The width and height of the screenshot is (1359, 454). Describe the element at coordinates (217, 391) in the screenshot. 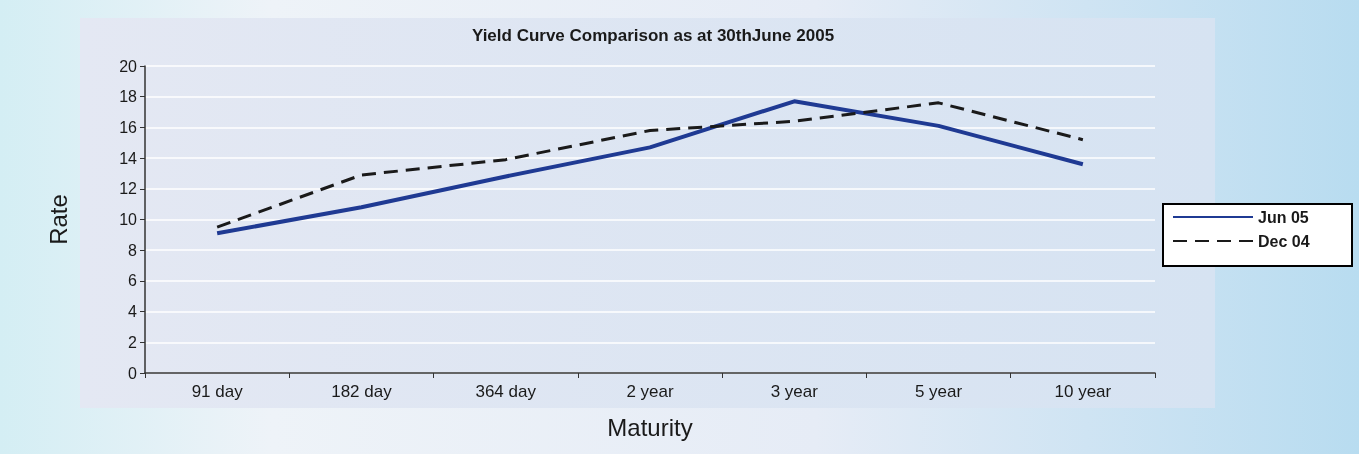

I see `x-tick-label: 91 day` at that location.